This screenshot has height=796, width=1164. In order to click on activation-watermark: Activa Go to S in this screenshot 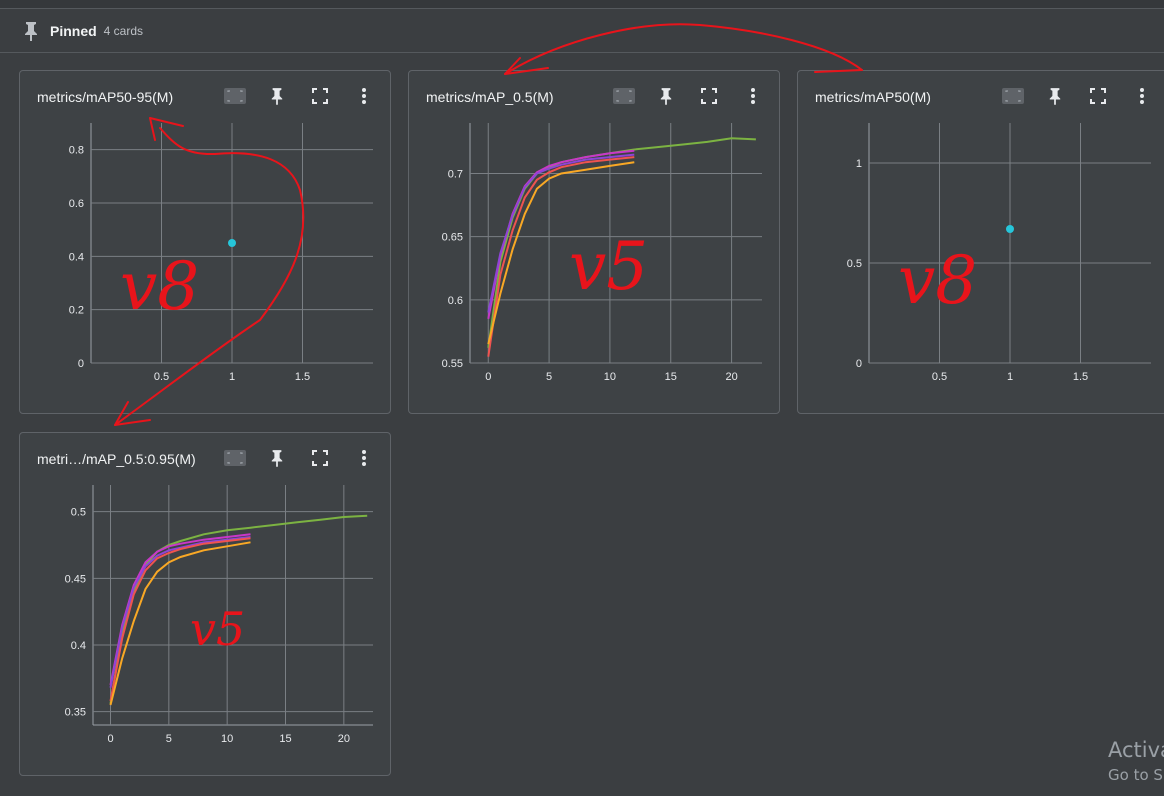, I will do `click(1136, 761)`.